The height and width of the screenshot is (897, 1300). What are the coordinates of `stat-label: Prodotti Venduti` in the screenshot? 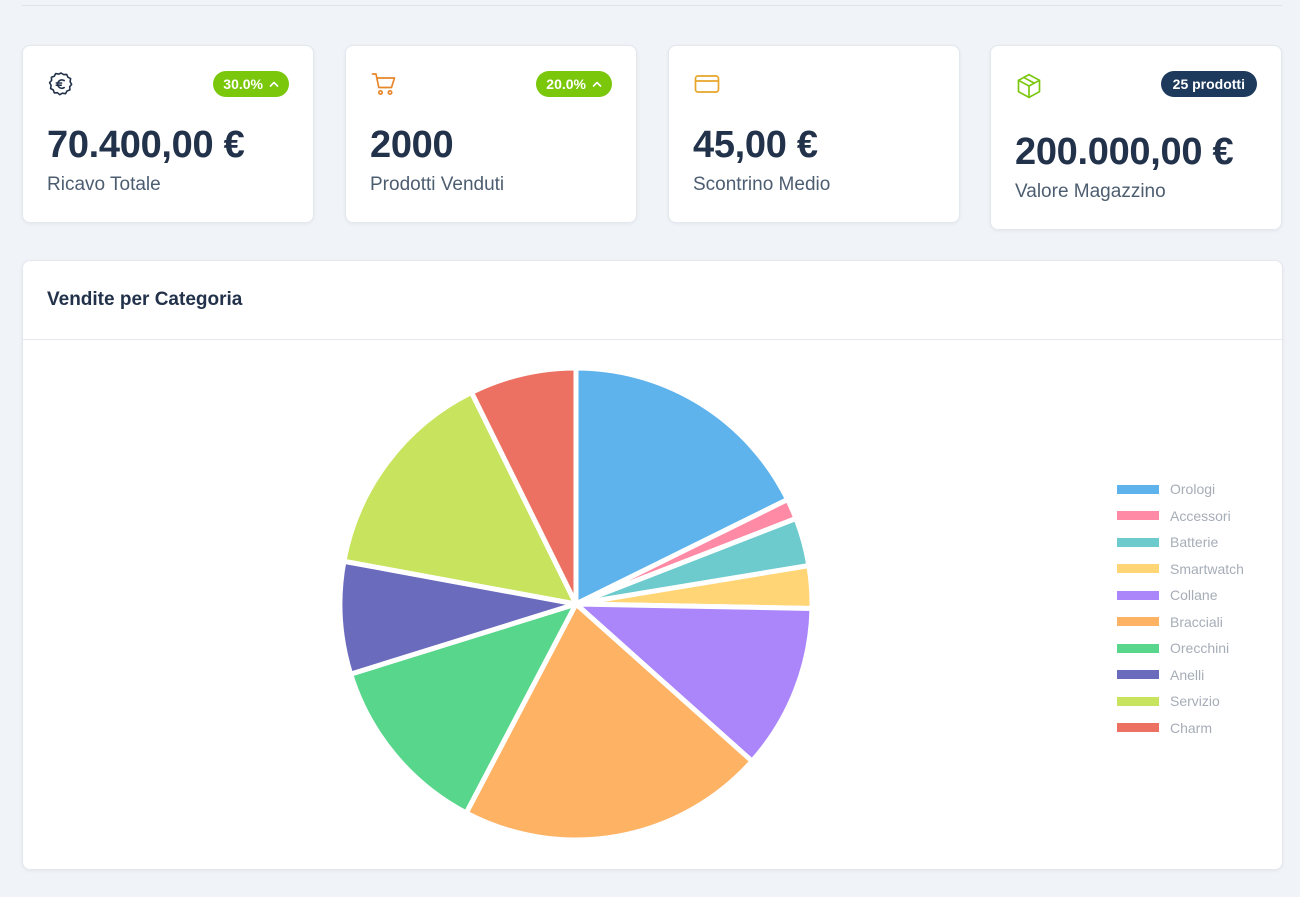 It's located at (437, 184).